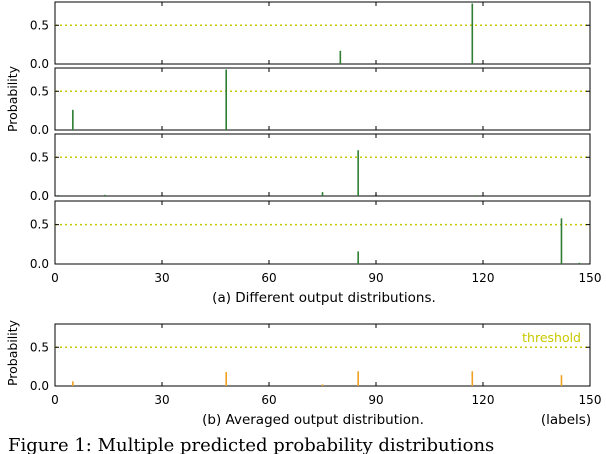 This screenshot has width=606, height=454. I want to click on axes-frame-a2, so click(322, 99).